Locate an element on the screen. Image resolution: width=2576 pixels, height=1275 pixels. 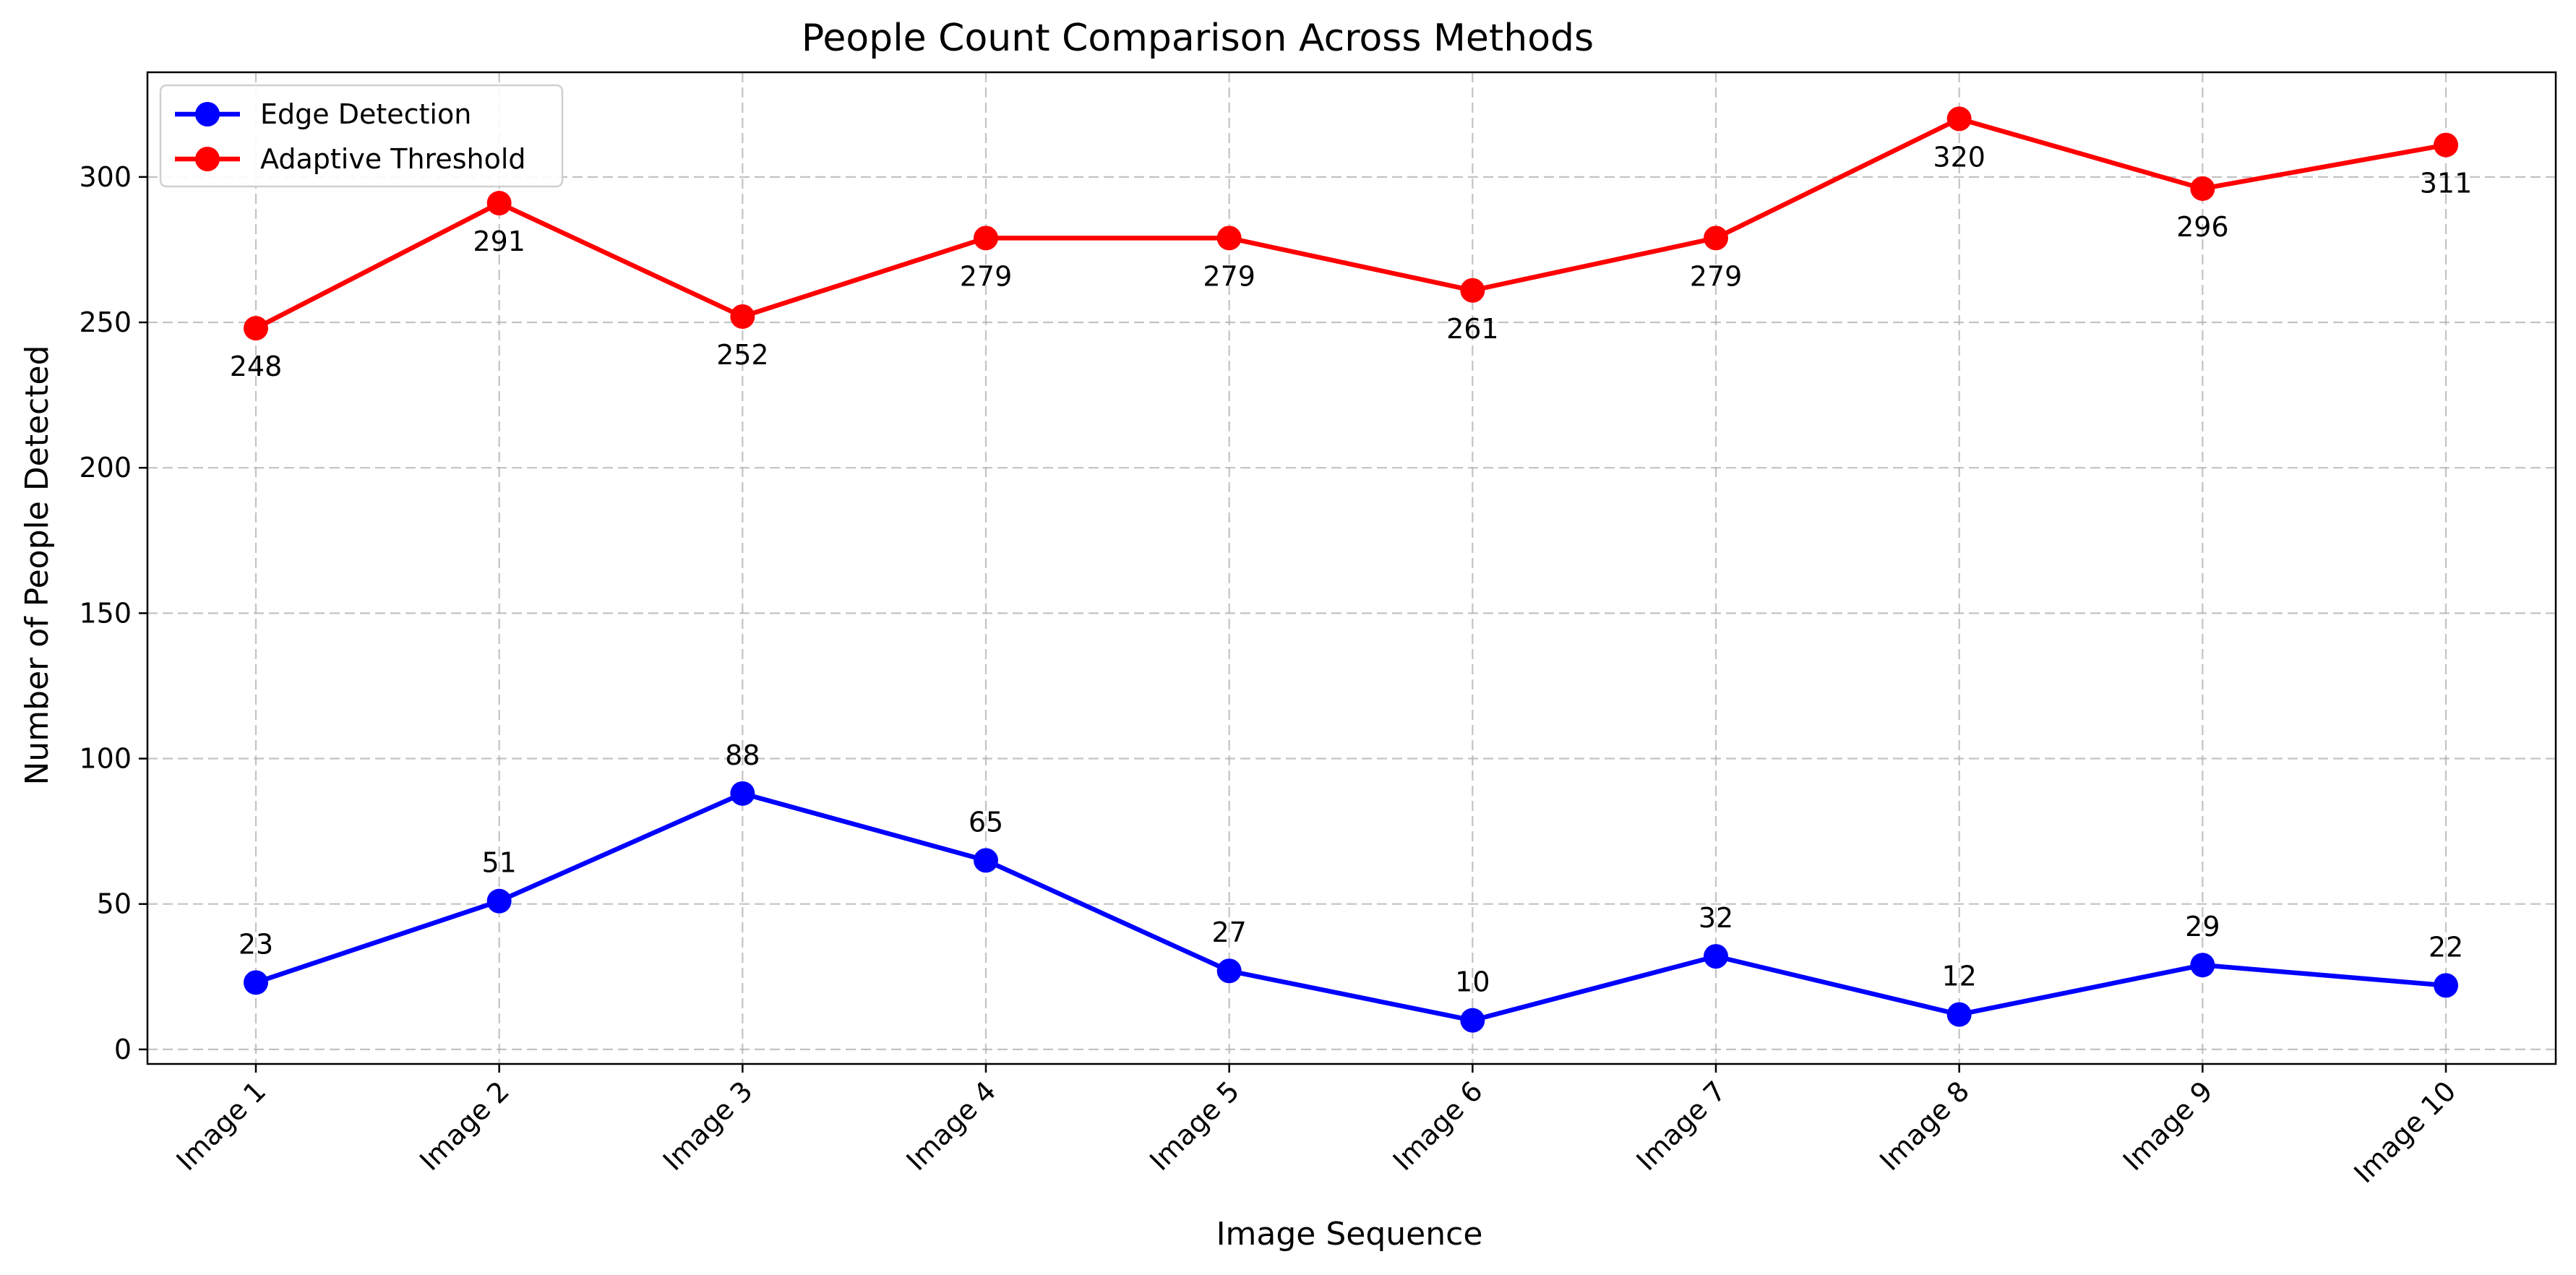
legend-label: Edge Detection is located at coordinates (365, 114).